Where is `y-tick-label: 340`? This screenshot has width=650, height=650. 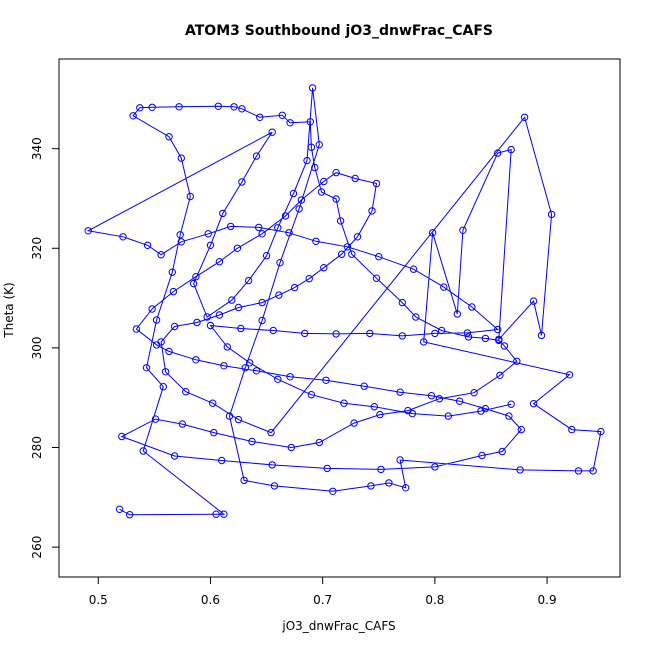
y-tick-label: 340 is located at coordinates (37, 148).